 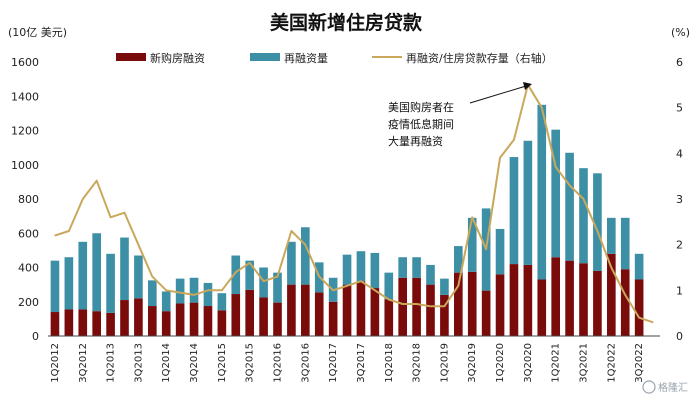 What do you see at coordinates (498, 94) in the screenshot?
I see `annotation-arrow` at bounding box center [498, 94].